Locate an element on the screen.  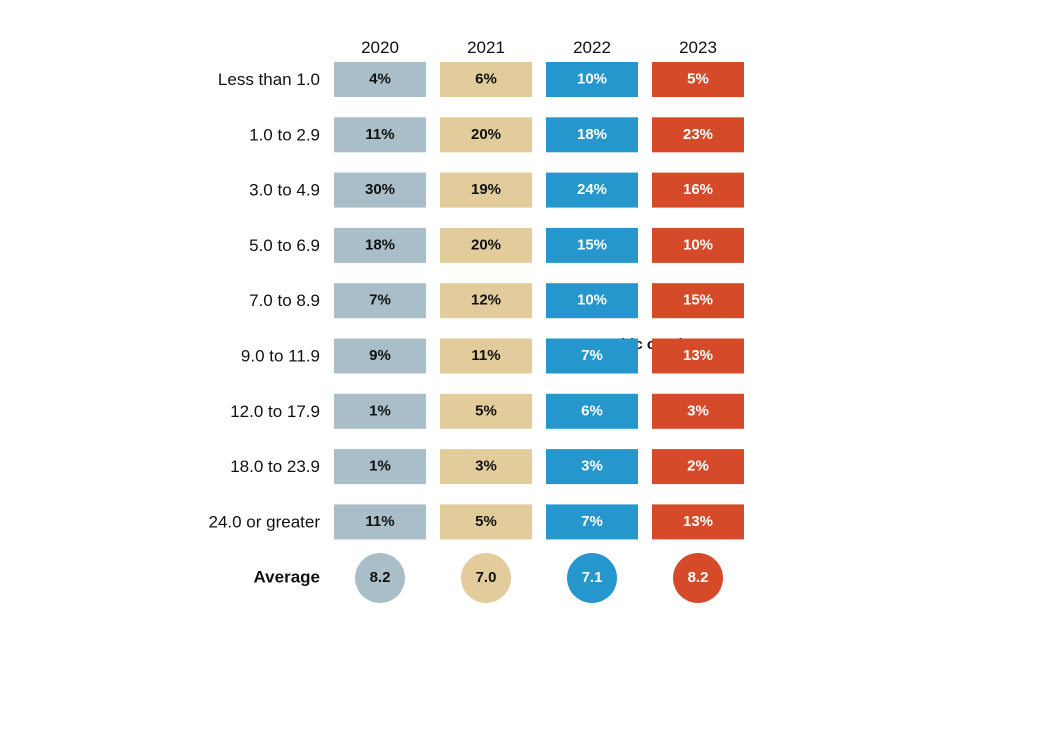
average-circle-2022 is located at coordinates (592, 578).